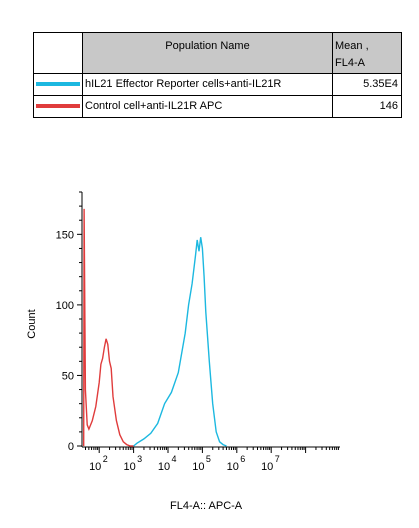  I want to click on x-tick-exponent: 4, so click(173, 459).